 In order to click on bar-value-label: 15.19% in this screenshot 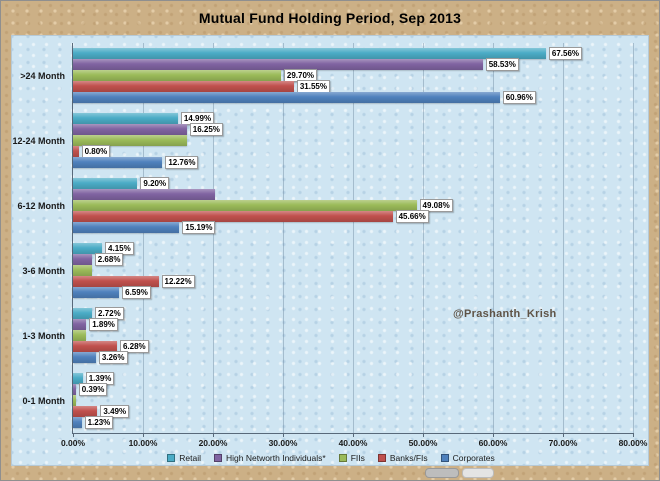, I will do `click(199, 227)`.